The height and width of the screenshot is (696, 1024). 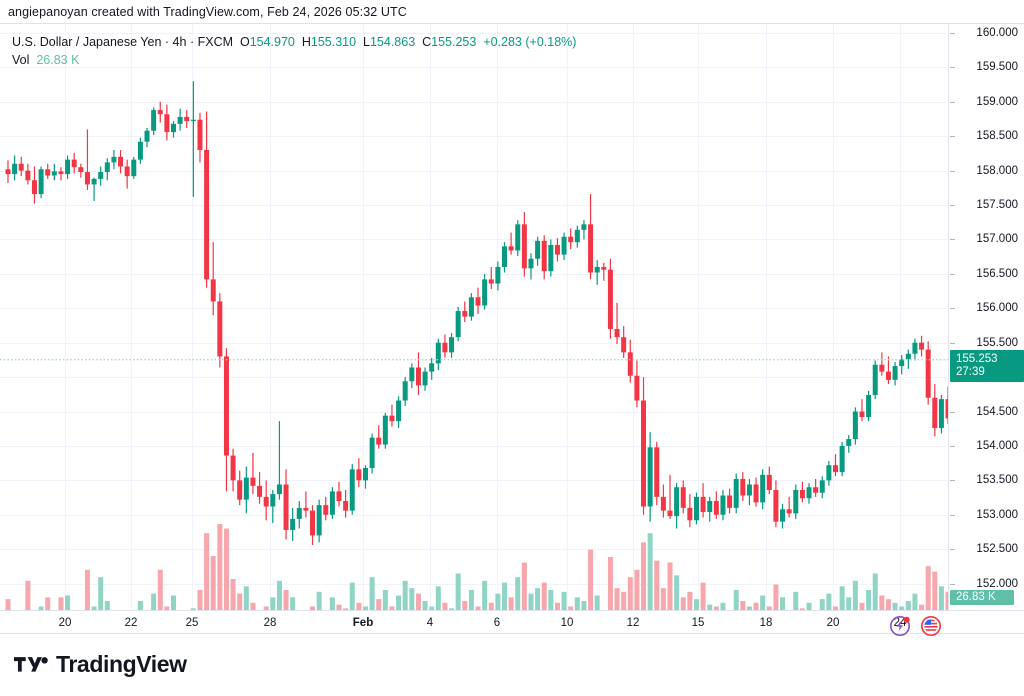 I want to click on legend-volume-label: Vol, so click(x=21, y=60).